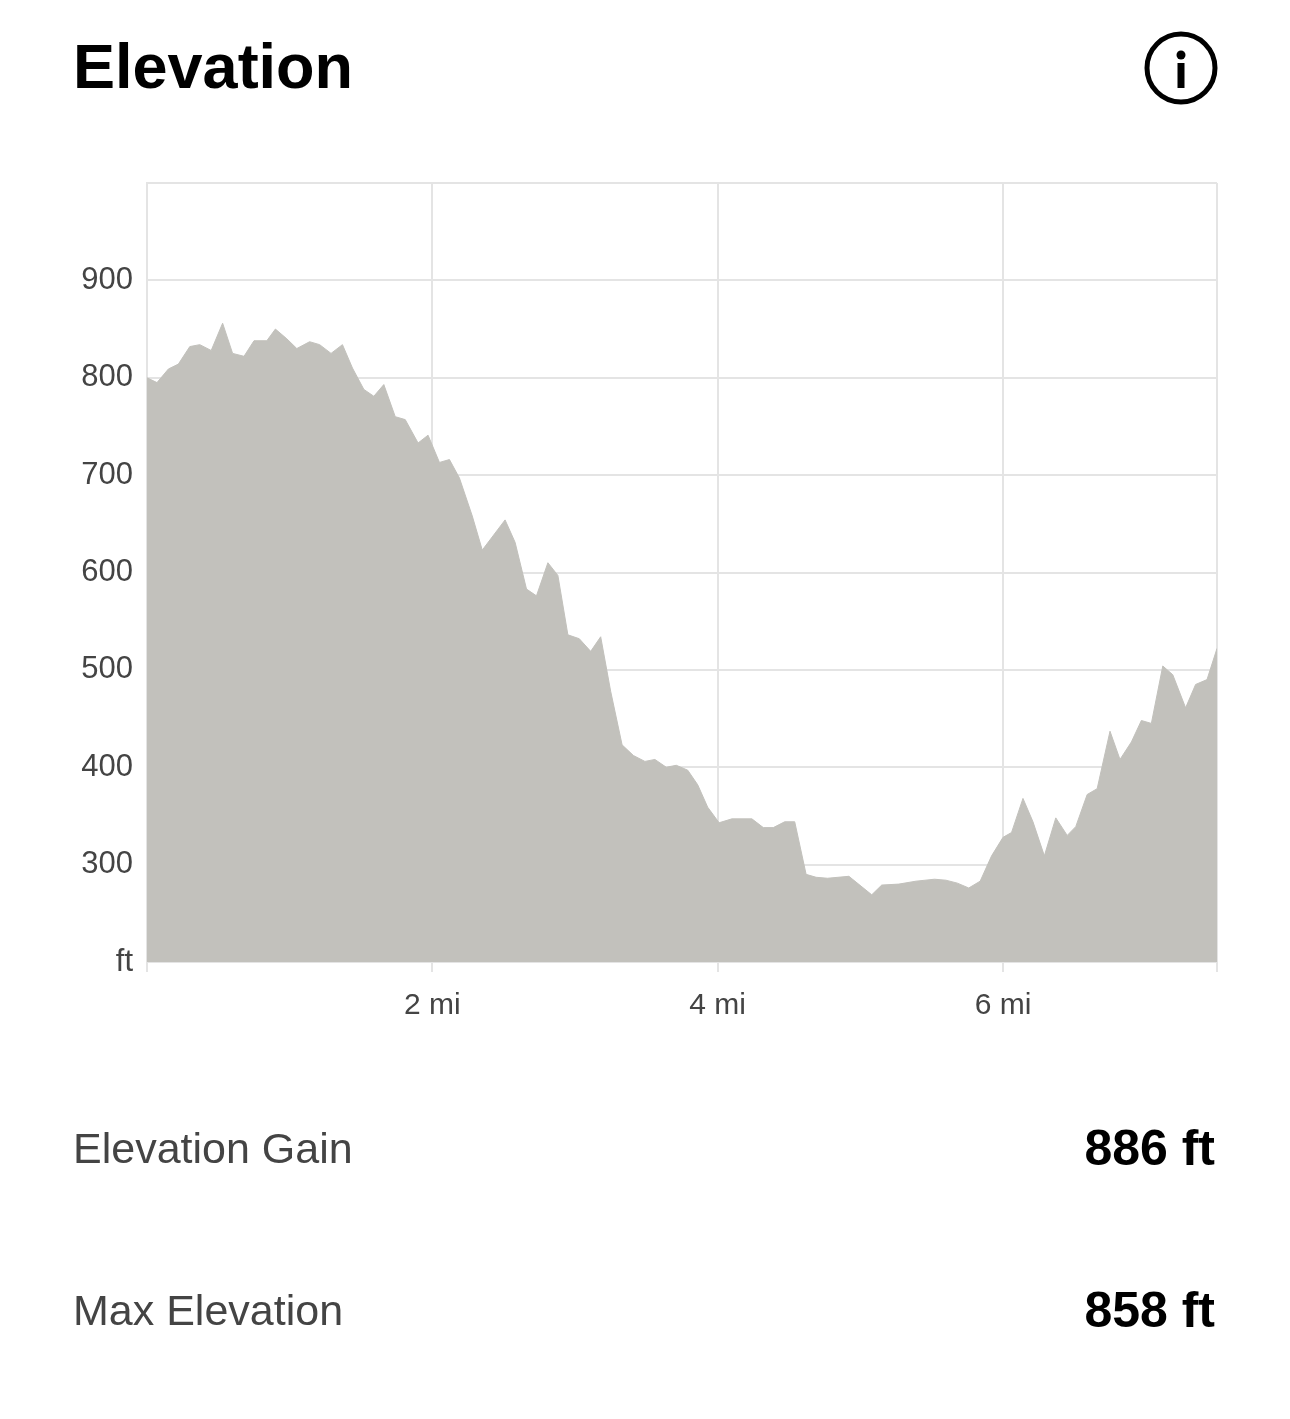 Image resolution: width=1290 pixels, height=1419 pixels. I want to click on text: 858 ft, so click(1149, 1310).